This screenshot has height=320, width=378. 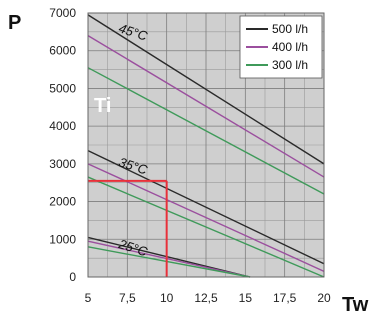 What do you see at coordinates (290, 47) in the screenshot?
I see `legend-entry-label: 400 l/h` at bounding box center [290, 47].